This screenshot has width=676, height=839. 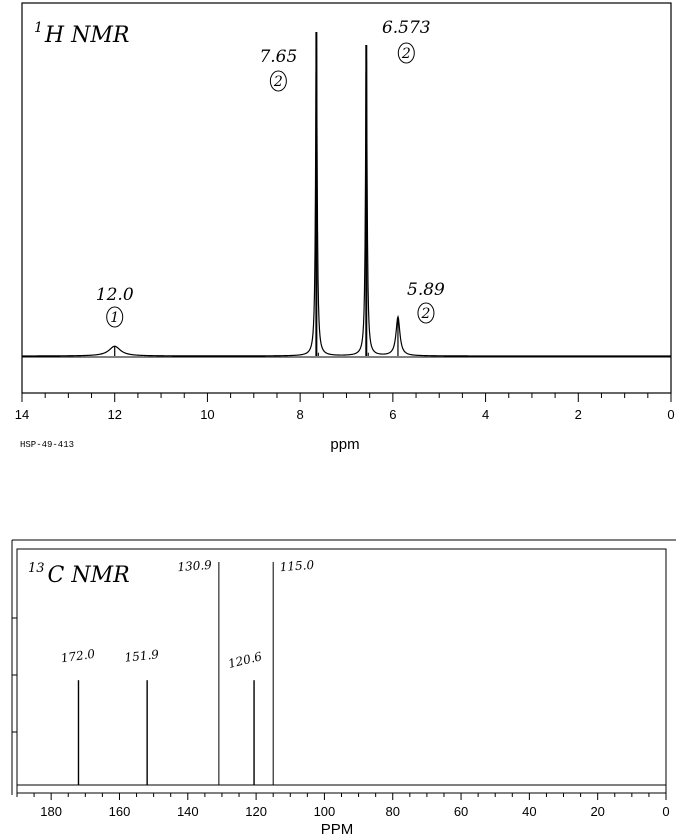 I want to click on h-nmr-x-tick-label: 0, so click(x=670, y=414).